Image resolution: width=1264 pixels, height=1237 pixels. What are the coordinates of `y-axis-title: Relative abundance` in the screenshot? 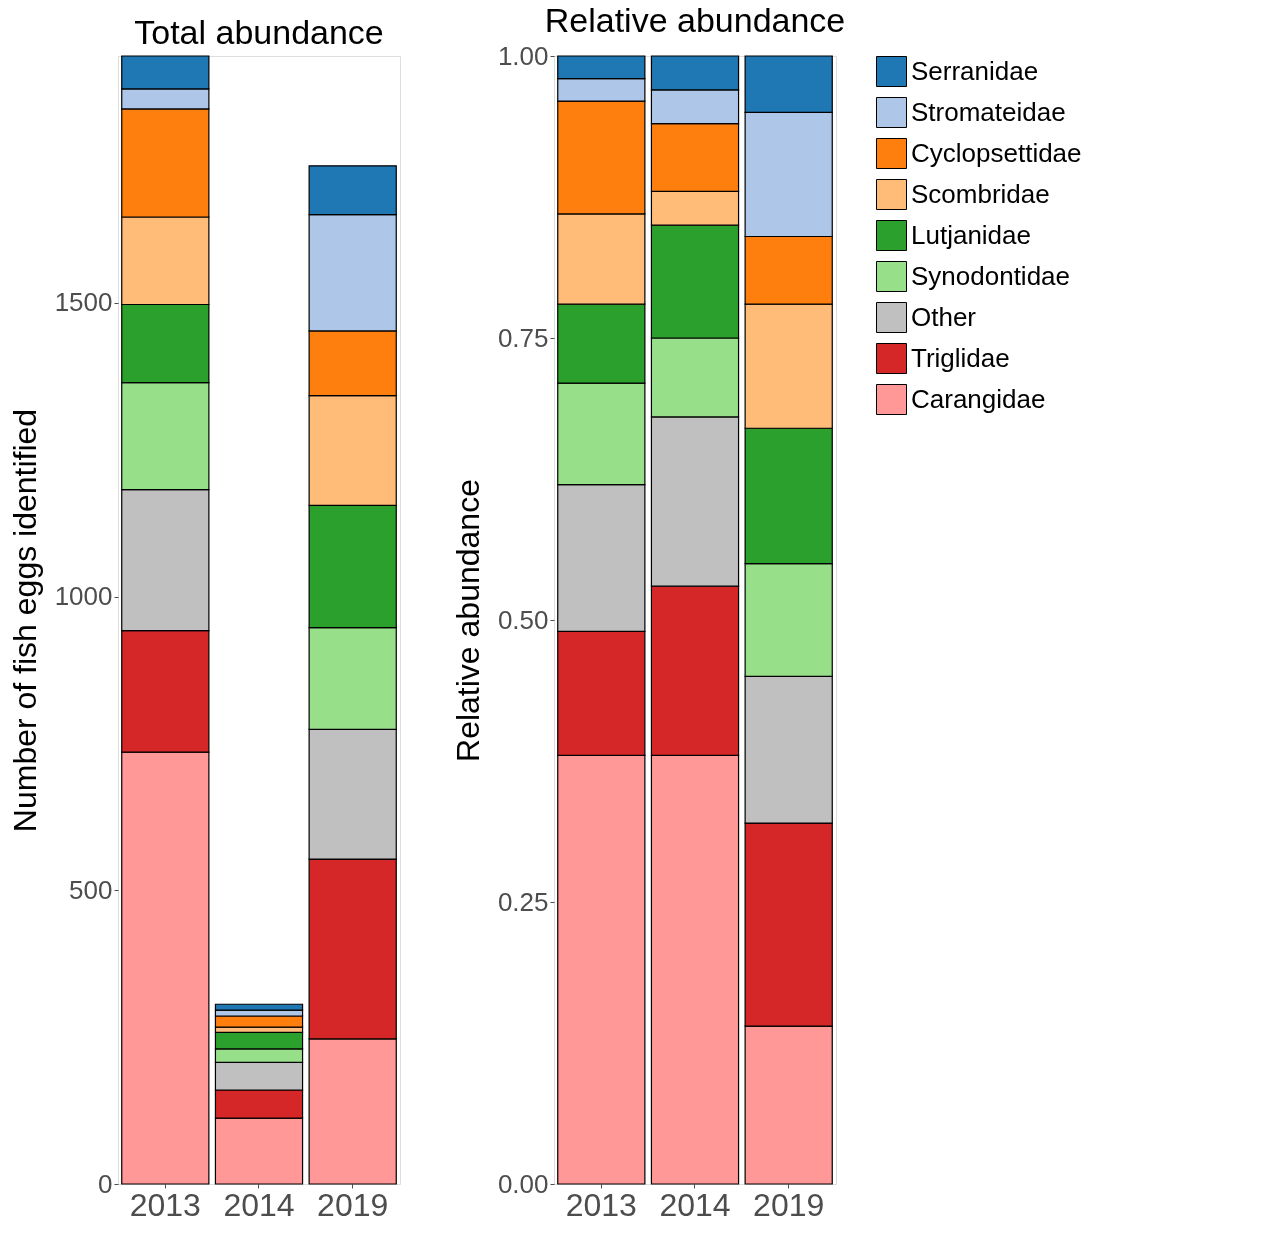 It's located at (467, 620).